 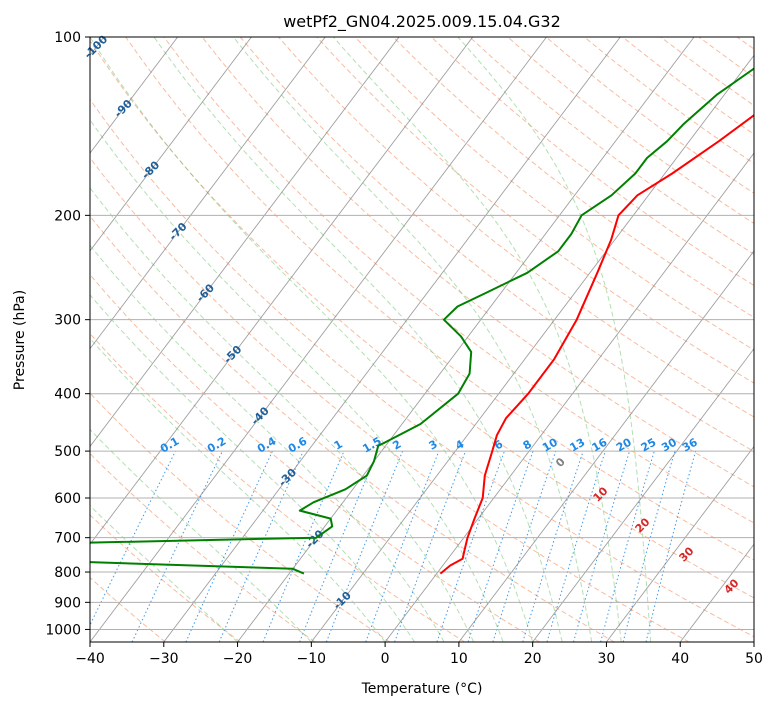 What do you see at coordinates (680, 659) in the screenshot?
I see `x-tick-label: 40` at bounding box center [680, 659].